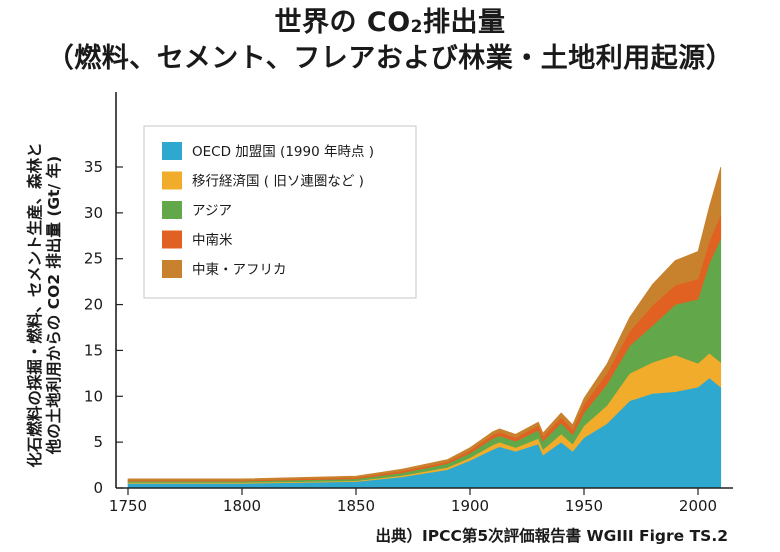 Image resolution: width=780 pixels, height=552 pixels. What do you see at coordinates (98, 442) in the screenshot?
I see `y-tick-label-5: 5` at bounding box center [98, 442].